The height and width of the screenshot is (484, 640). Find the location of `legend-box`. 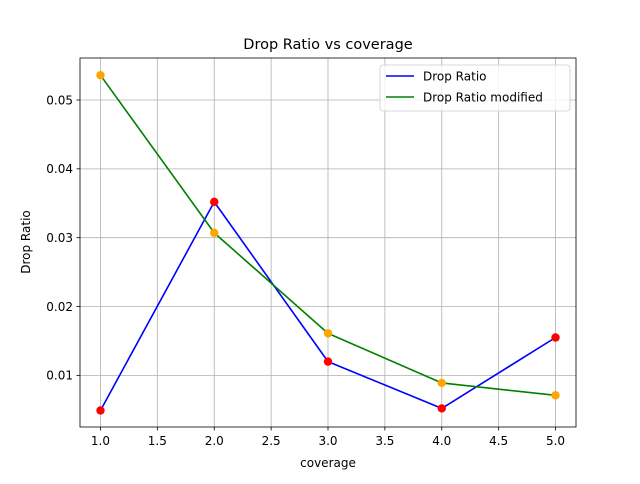

legend-box is located at coordinates (475, 88).